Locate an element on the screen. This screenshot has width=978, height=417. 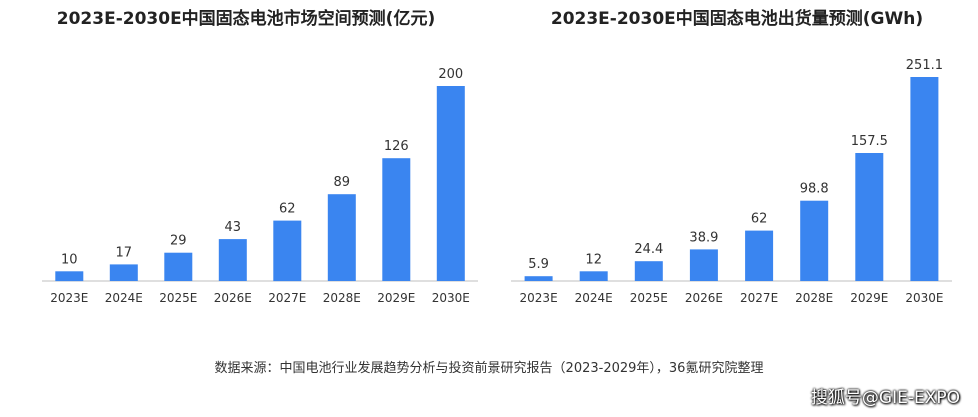
data-label: 24.4 is located at coordinates (648, 249).